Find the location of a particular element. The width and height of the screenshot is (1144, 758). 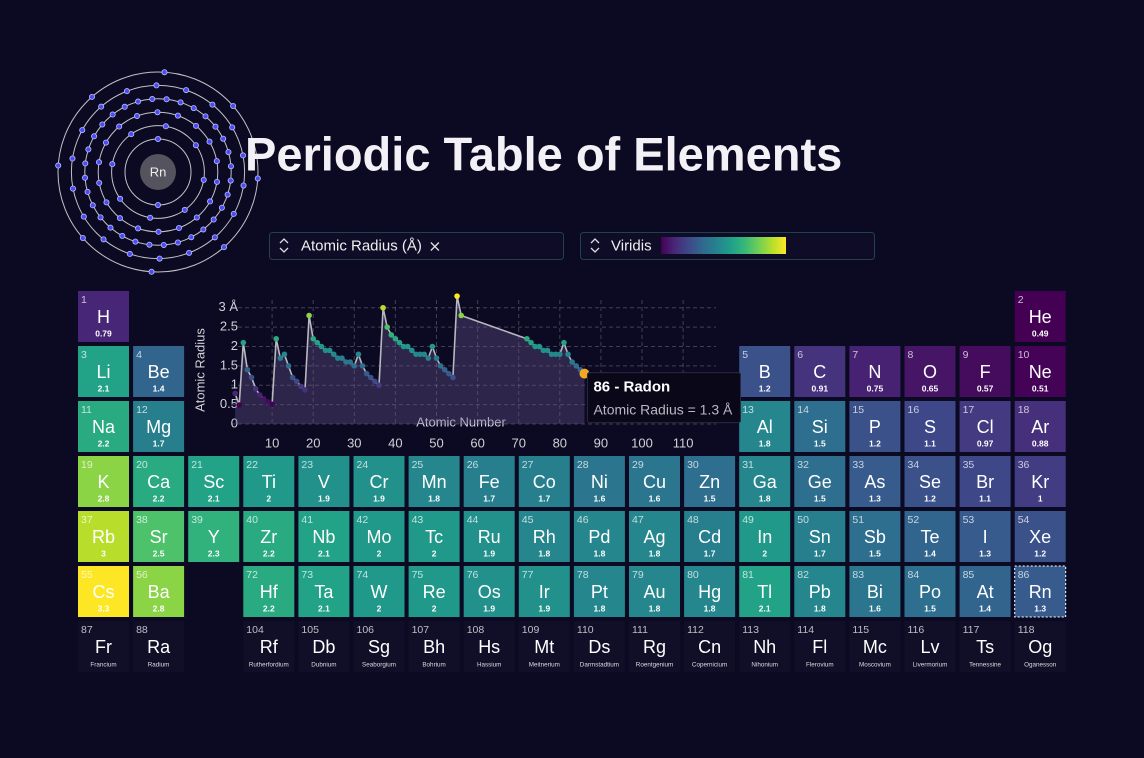

element-cell: 3 Li2.1 is located at coordinates (103, 371).